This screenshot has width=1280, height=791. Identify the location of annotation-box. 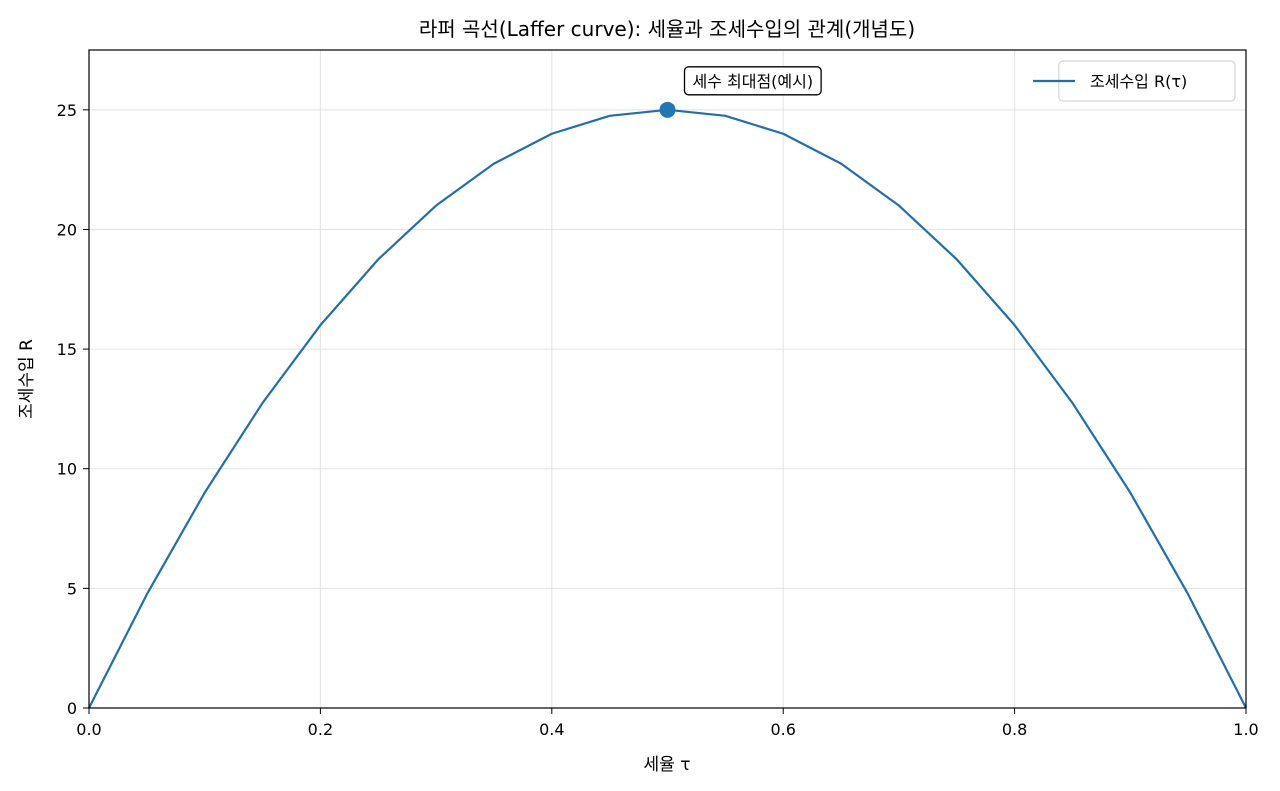
(752, 81).